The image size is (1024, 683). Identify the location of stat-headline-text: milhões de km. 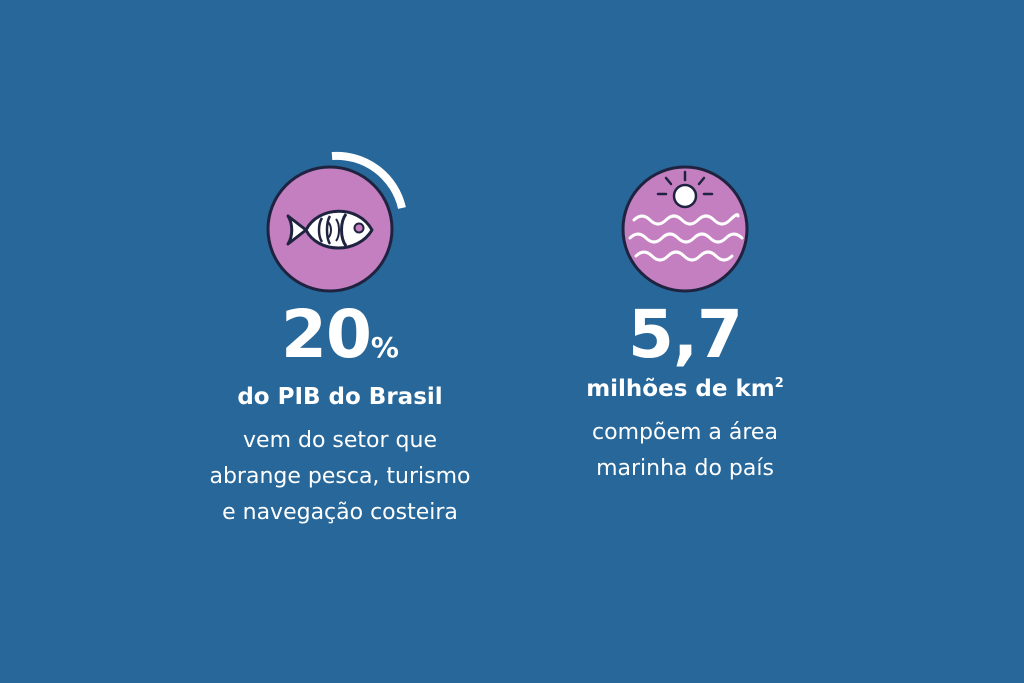
(680, 389).